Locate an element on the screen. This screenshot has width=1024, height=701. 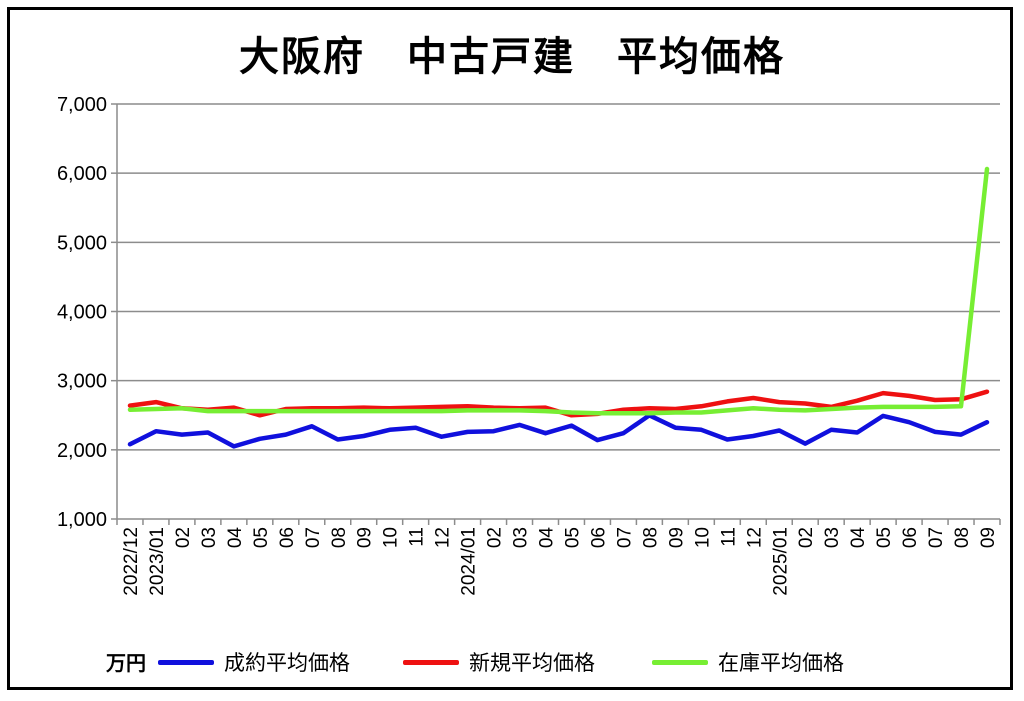
y-tick-label: 5,000 is located at coordinates (82, 243).